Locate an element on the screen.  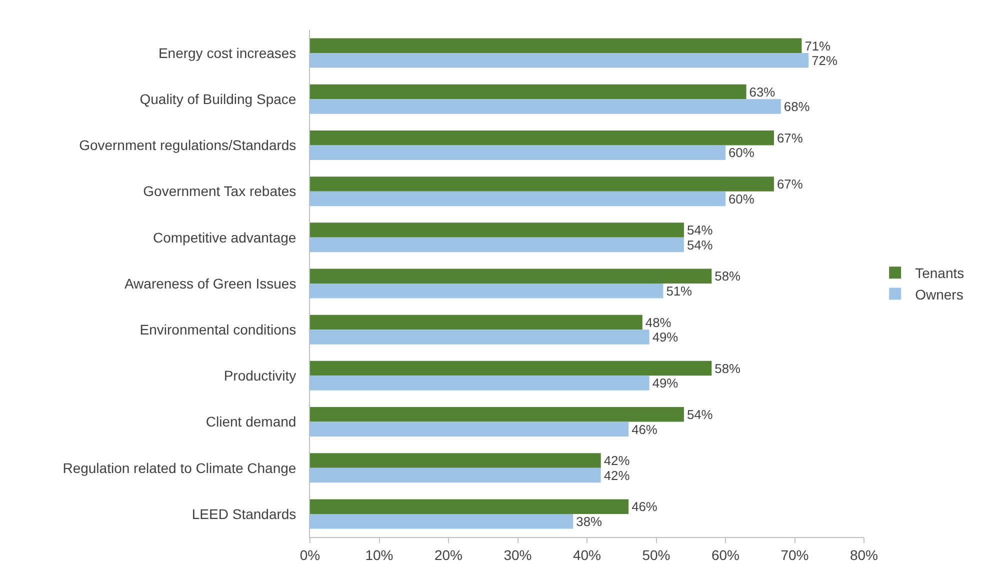
data-label: 38% is located at coordinates (589, 521).